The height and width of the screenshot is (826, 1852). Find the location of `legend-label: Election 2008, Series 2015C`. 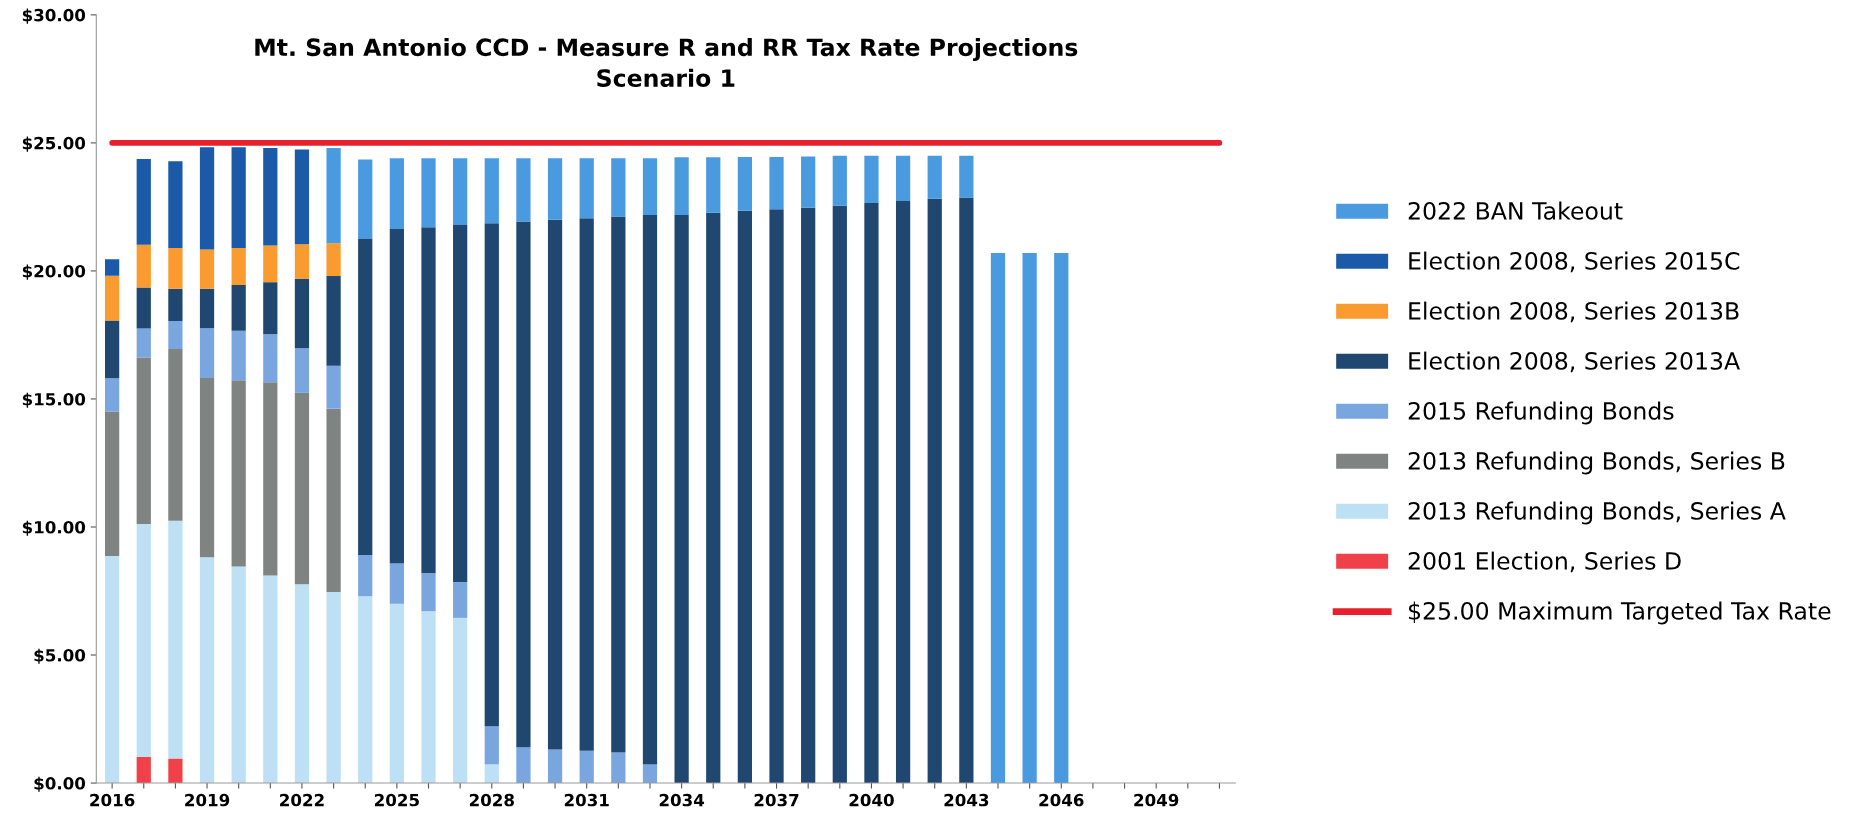

legend-label: Election 2008, Series 2015C is located at coordinates (1574, 262).